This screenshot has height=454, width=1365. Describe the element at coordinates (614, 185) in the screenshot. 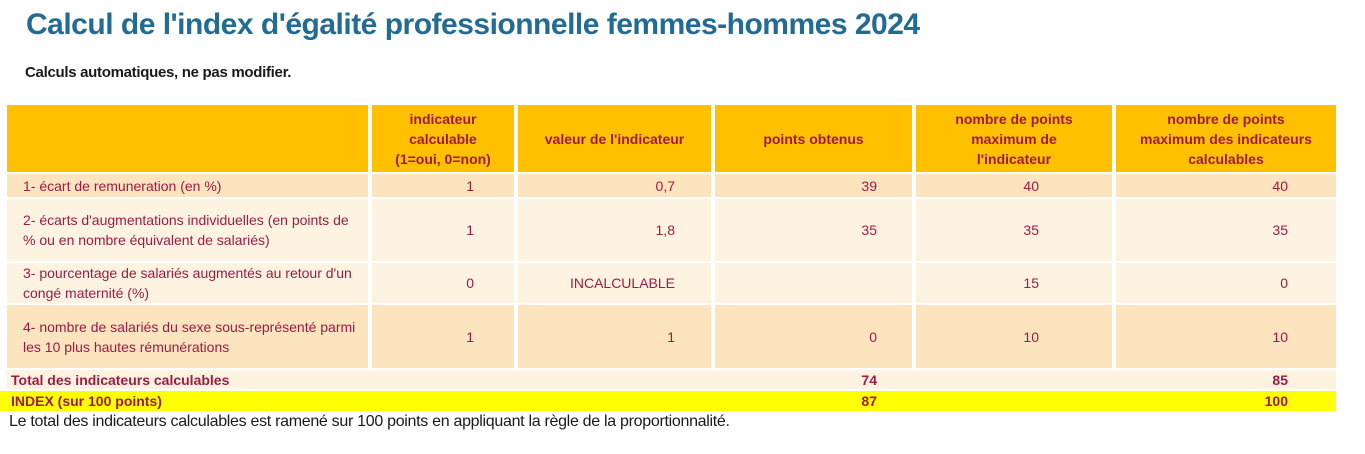

I see `row1-valeur: 0,7` at that location.